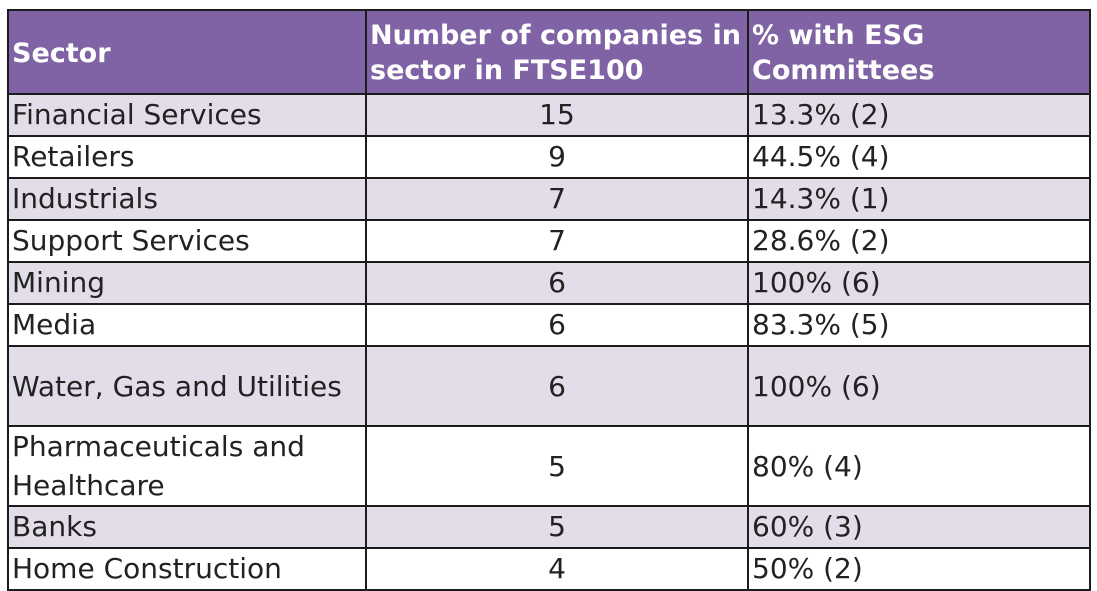  I want to click on table-row: Banks 5 60% (3), so click(549, 527).